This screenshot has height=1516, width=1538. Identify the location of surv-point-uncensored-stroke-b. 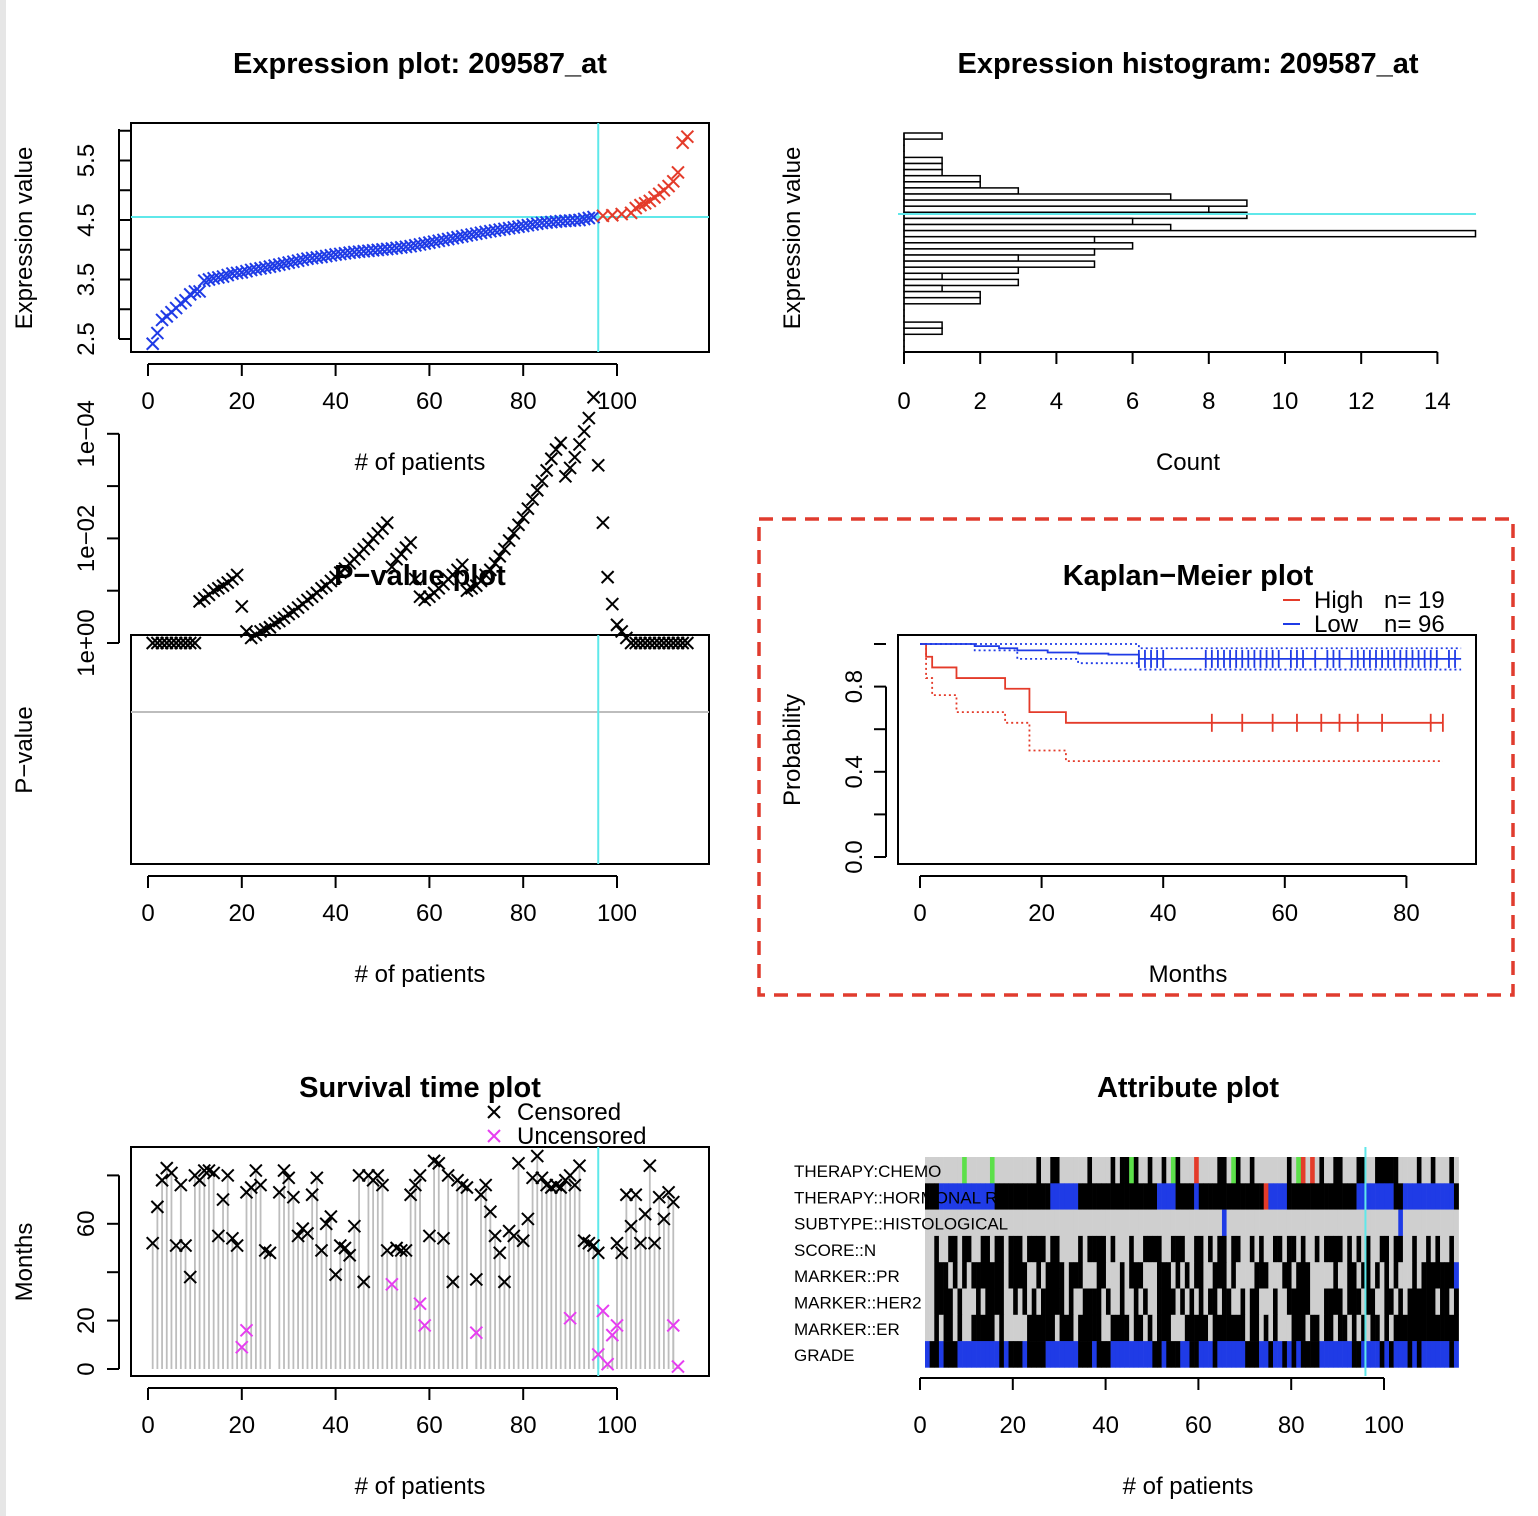
(476, 1332).